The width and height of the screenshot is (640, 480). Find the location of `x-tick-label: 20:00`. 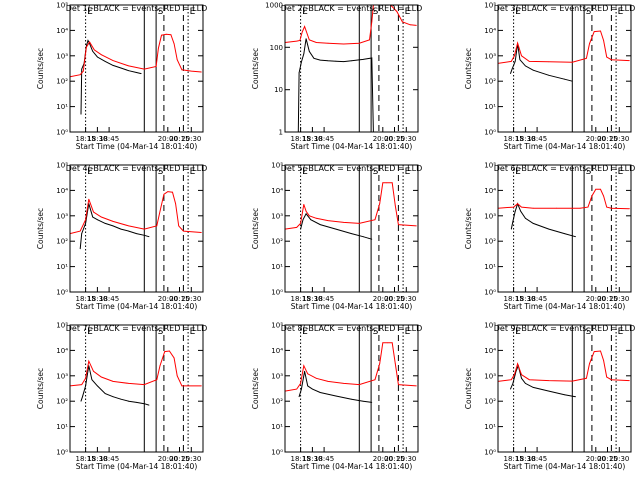

x-tick-label: 20:00 is located at coordinates (168, 459).